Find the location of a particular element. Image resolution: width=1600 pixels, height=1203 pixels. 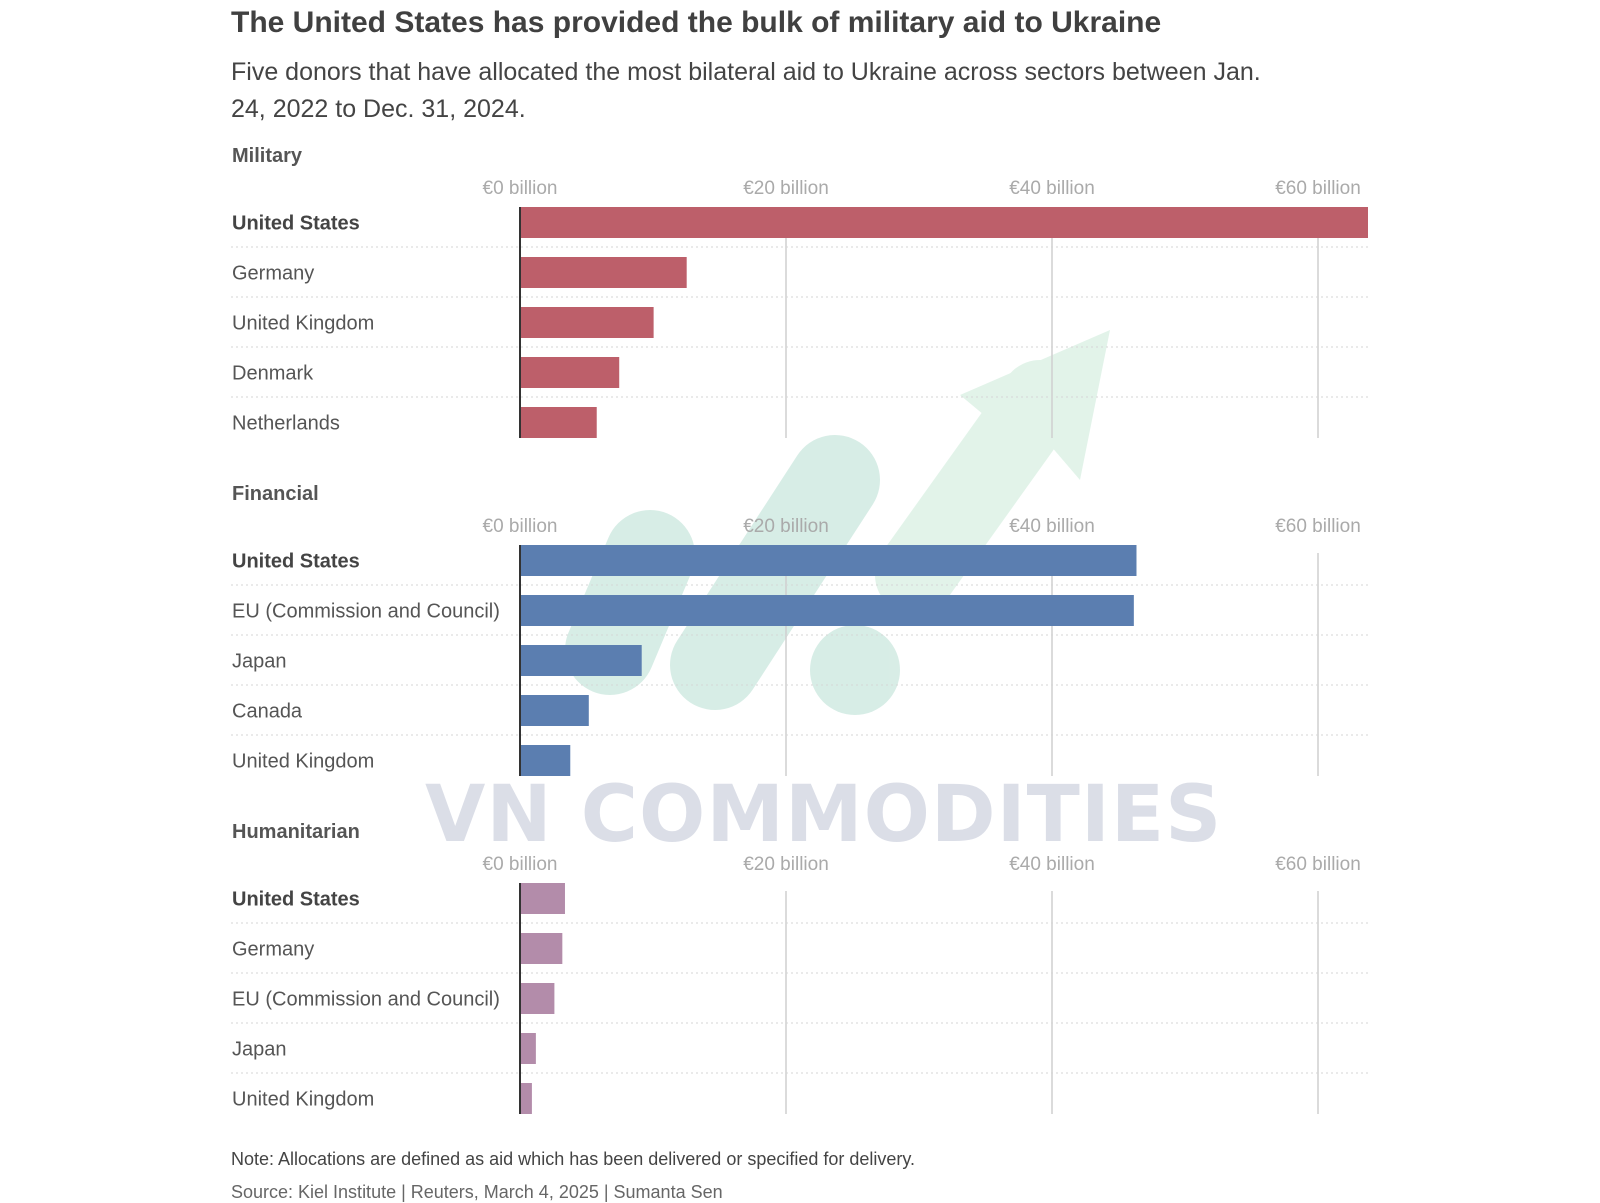

watermark-arrow-head is located at coordinates (1035, 405).